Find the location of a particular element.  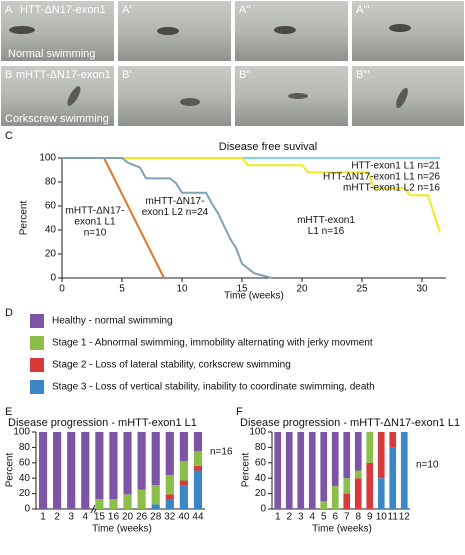

panel-label: F is located at coordinates (239, 412).